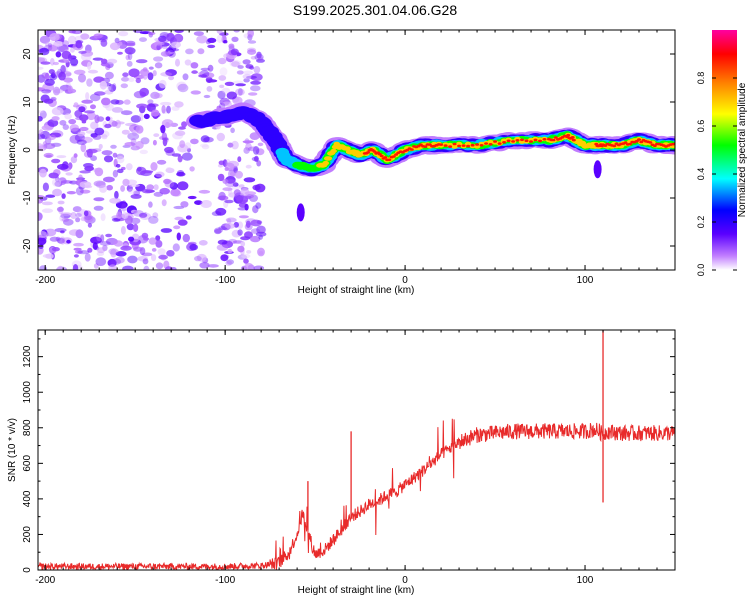 This screenshot has width=750, height=605. Describe the element at coordinates (12, 450) in the screenshot. I see `snr-ylabel: SNR (10 * v/v)` at that location.